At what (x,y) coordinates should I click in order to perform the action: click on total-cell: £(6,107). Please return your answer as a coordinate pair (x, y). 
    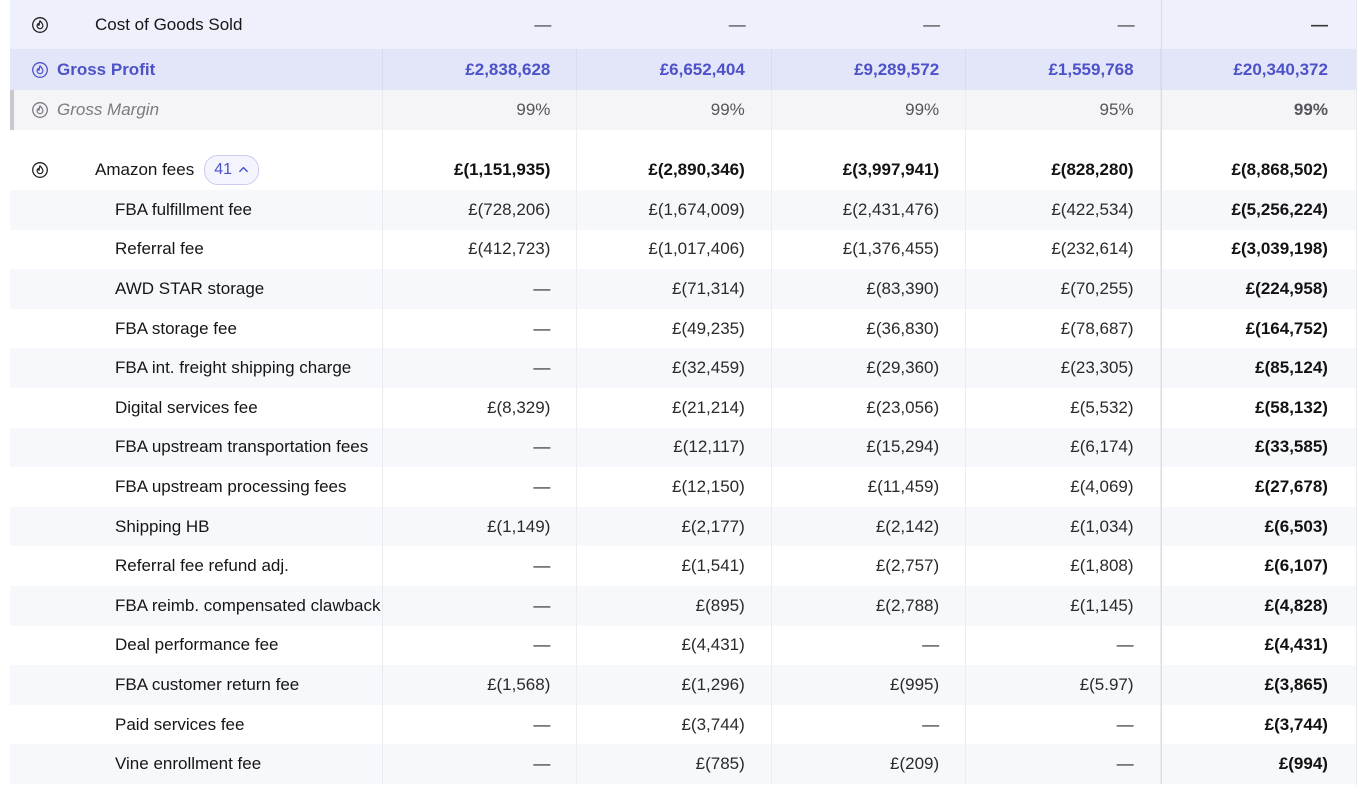
    Looking at the image, I should click on (1257, 566).